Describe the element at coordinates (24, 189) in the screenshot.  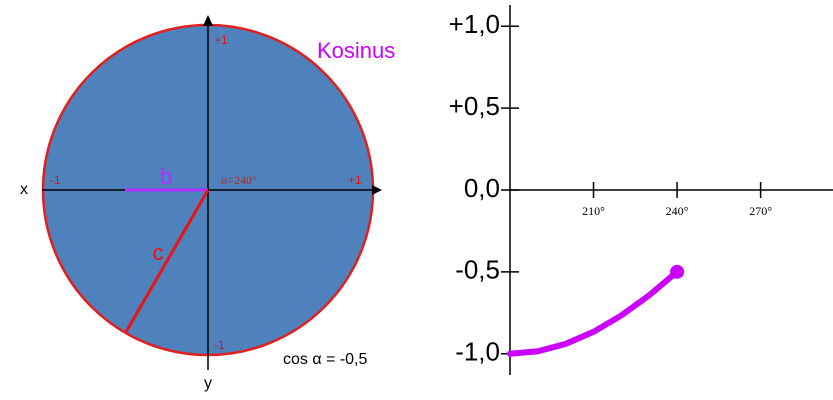
I see `x-label: x` at that location.